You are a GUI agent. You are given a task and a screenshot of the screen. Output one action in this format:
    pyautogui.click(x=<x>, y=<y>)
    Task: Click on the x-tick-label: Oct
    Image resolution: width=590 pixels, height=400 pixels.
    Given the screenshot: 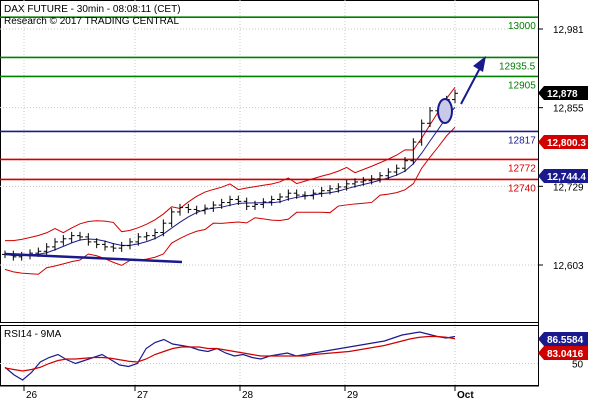 What is the action you would take?
    pyautogui.click(x=465, y=395)
    